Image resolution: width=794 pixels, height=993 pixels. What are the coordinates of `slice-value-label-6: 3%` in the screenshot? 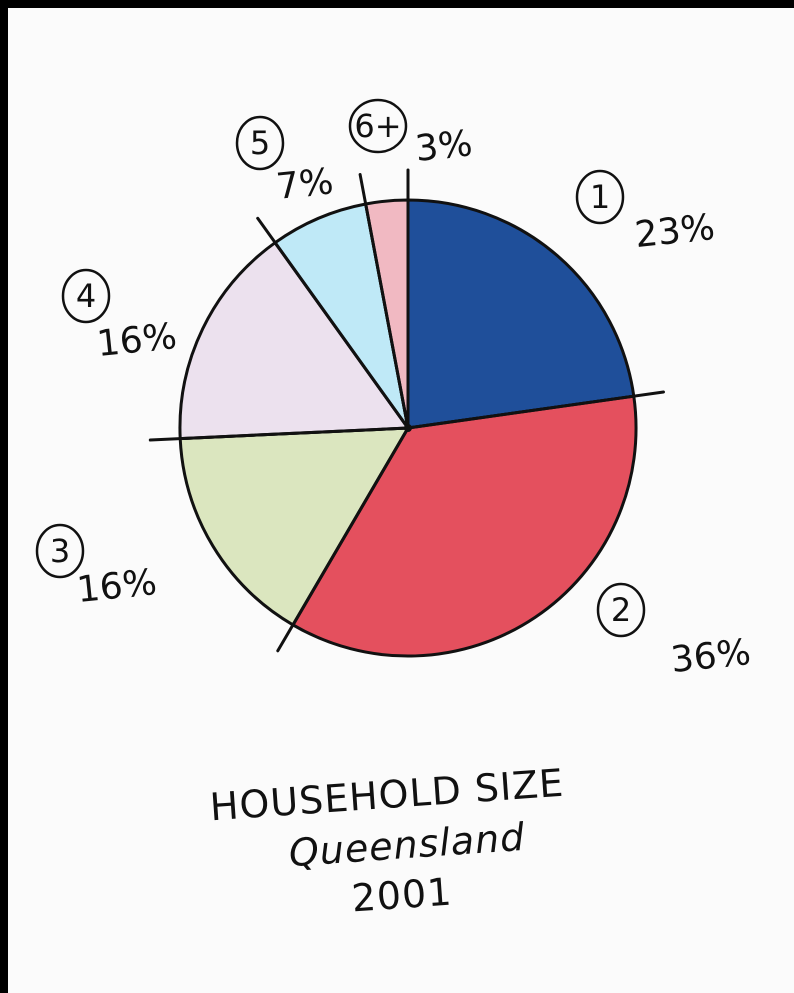 It's located at (443, 146).